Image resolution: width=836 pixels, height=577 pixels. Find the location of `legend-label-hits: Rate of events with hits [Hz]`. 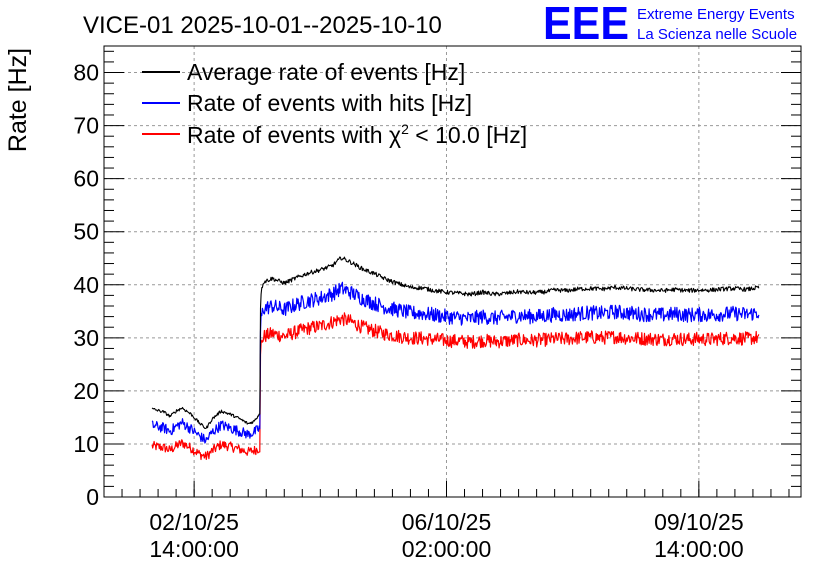

legend-label-hits: Rate of events with hits [Hz] is located at coordinates (329, 103).